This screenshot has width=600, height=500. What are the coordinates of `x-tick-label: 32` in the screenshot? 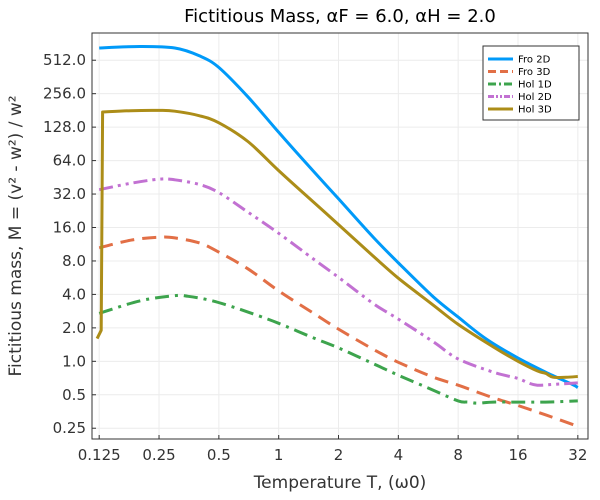 It's located at (577, 455).